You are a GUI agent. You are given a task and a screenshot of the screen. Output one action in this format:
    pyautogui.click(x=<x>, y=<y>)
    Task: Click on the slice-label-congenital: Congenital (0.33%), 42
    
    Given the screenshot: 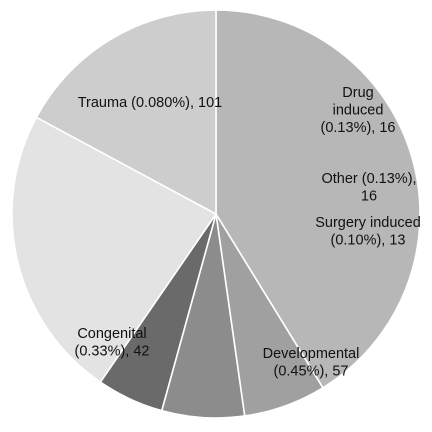 What is the action you would take?
    pyautogui.click(x=112, y=343)
    